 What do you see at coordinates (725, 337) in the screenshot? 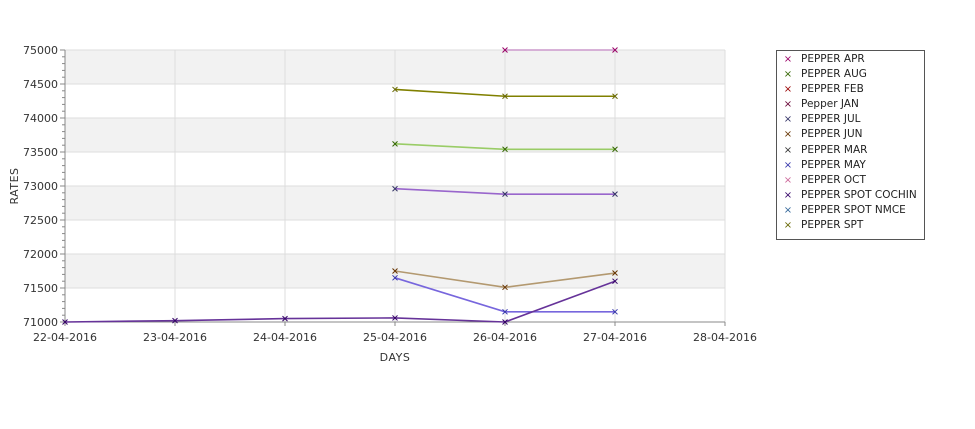
I see `x-tick-label: 28-04-2016` at bounding box center [725, 337].